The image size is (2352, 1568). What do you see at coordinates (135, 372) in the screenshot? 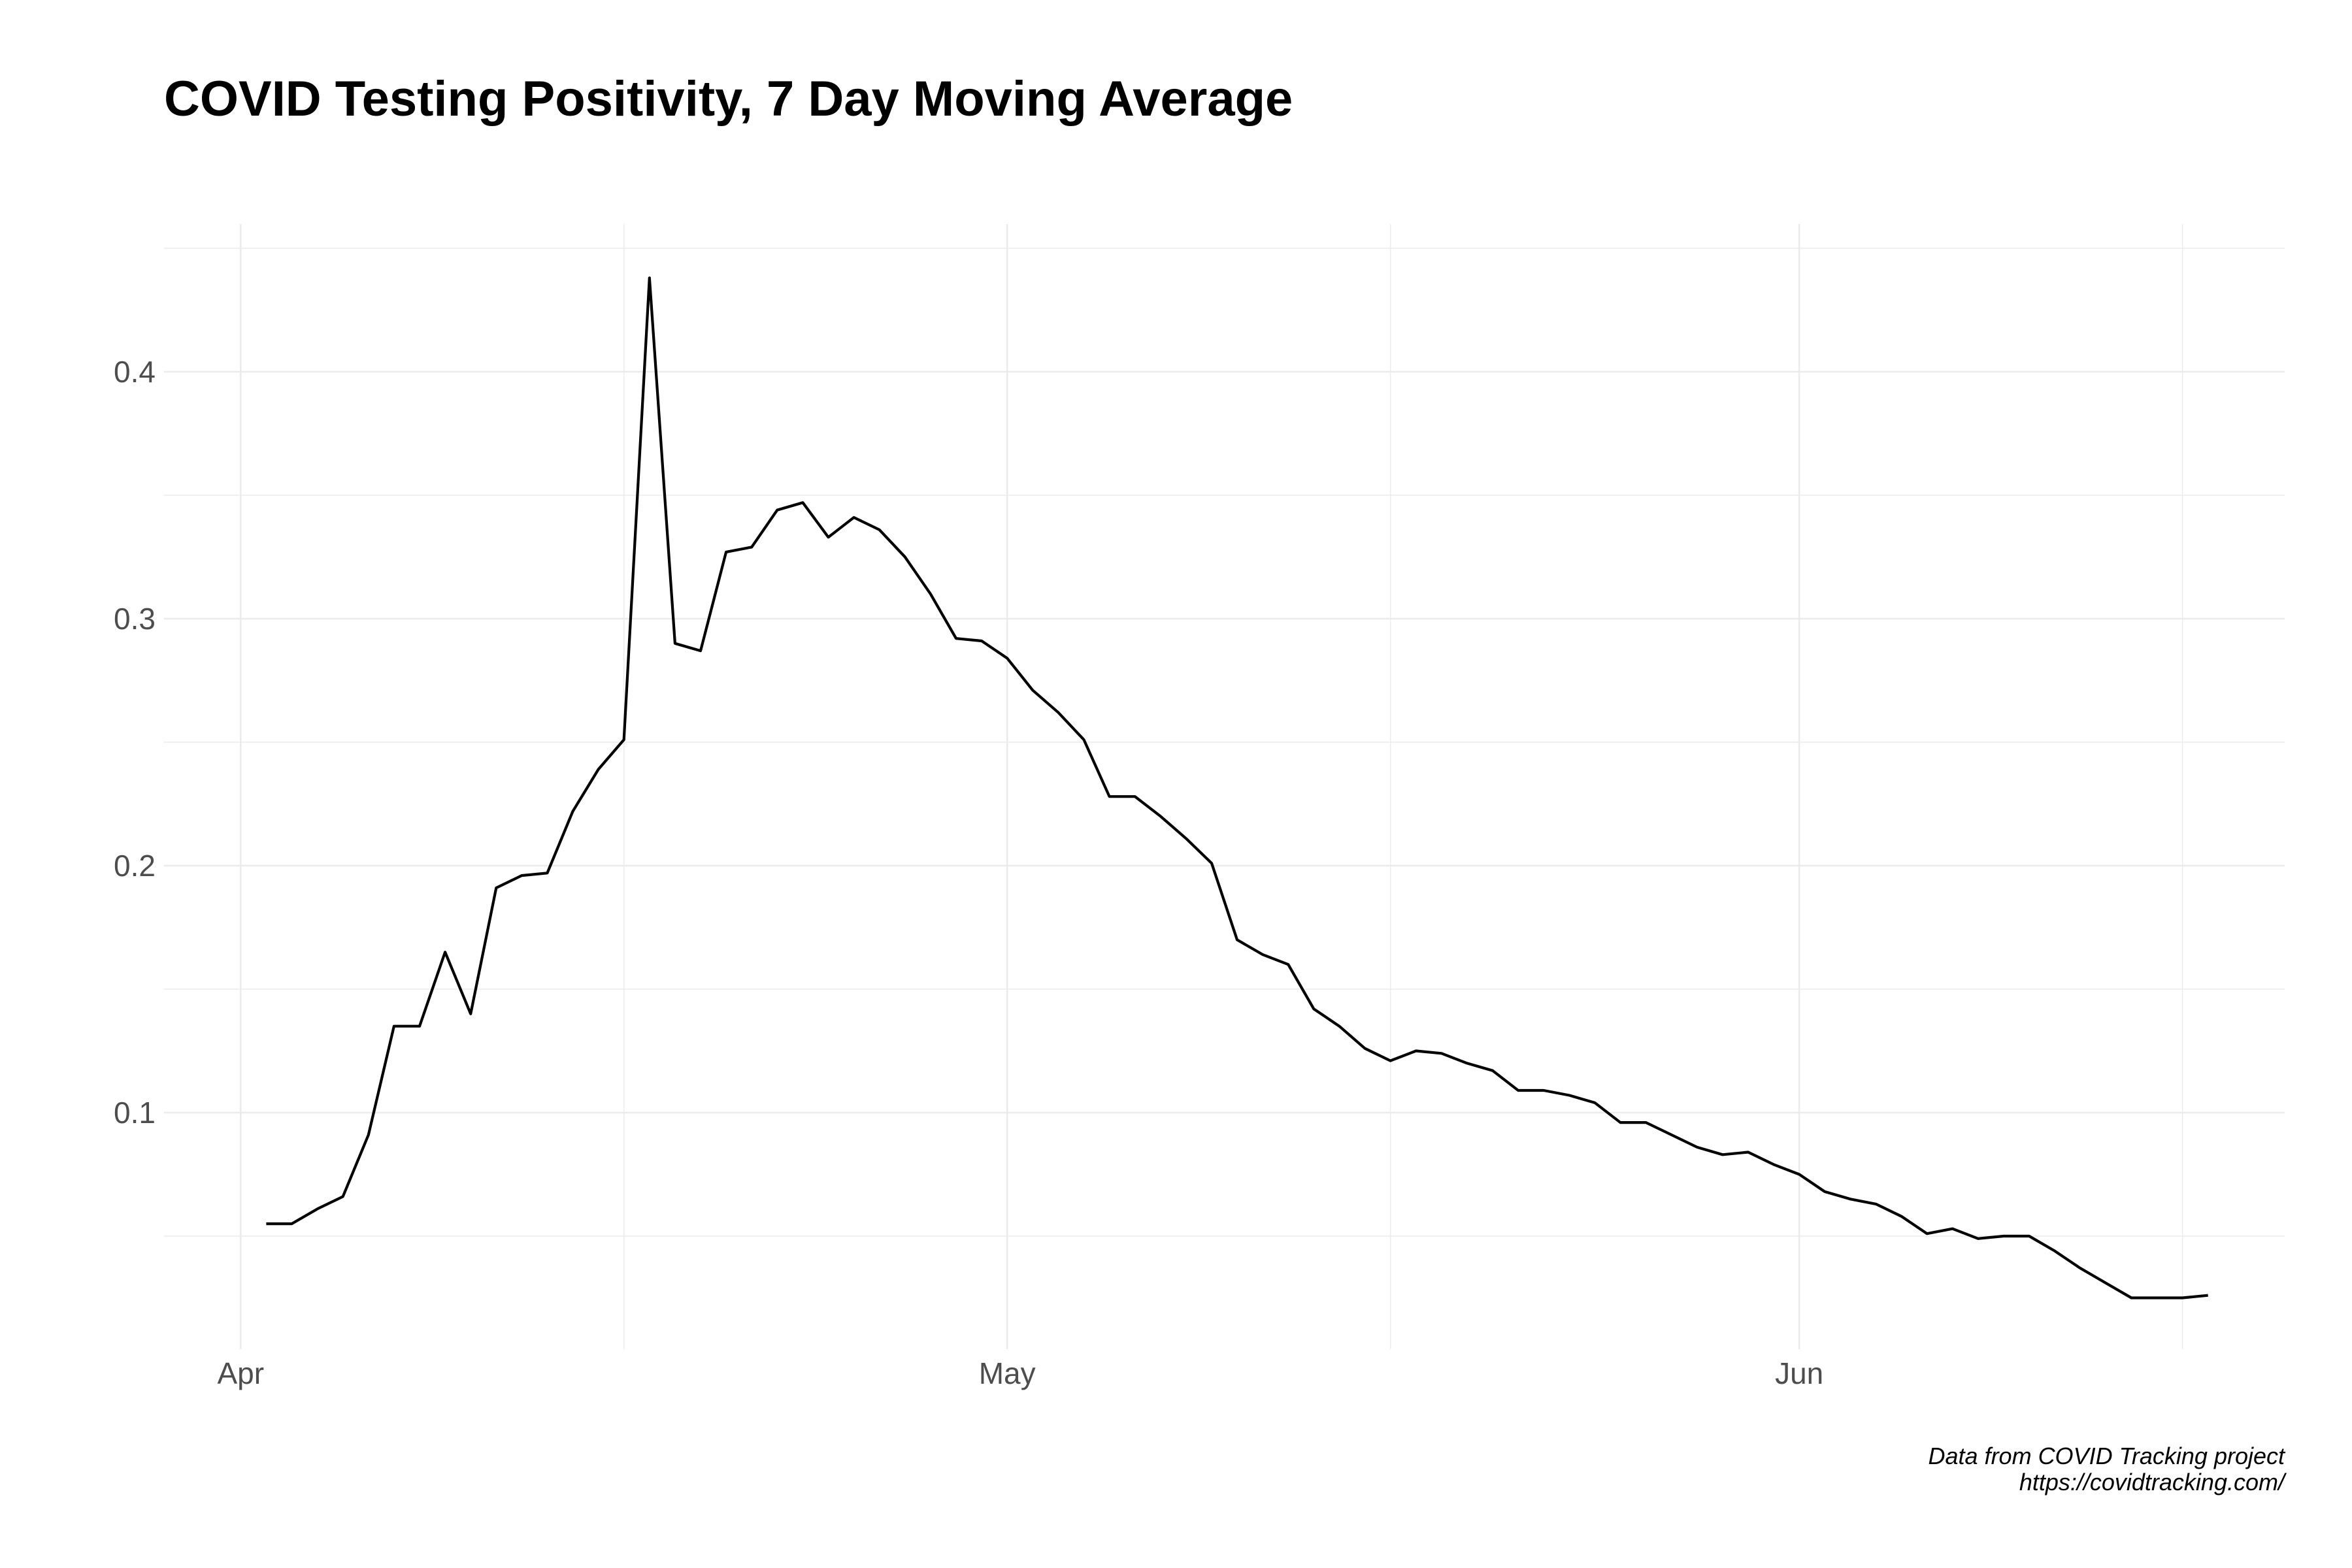
I see `y-tick-label: 0.4` at bounding box center [135, 372].